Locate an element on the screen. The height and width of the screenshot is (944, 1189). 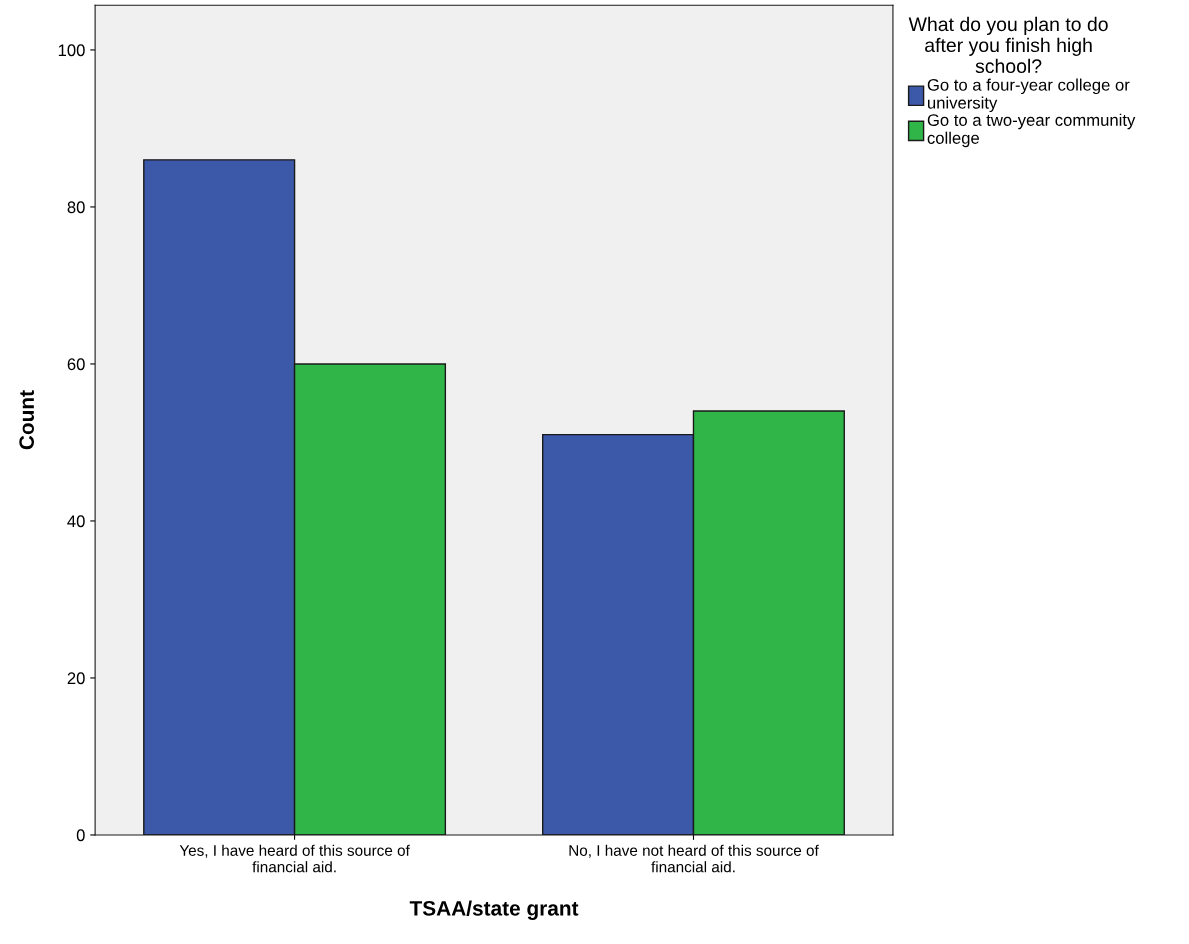
y-tick-label: 40 is located at coordinates (76, 521).